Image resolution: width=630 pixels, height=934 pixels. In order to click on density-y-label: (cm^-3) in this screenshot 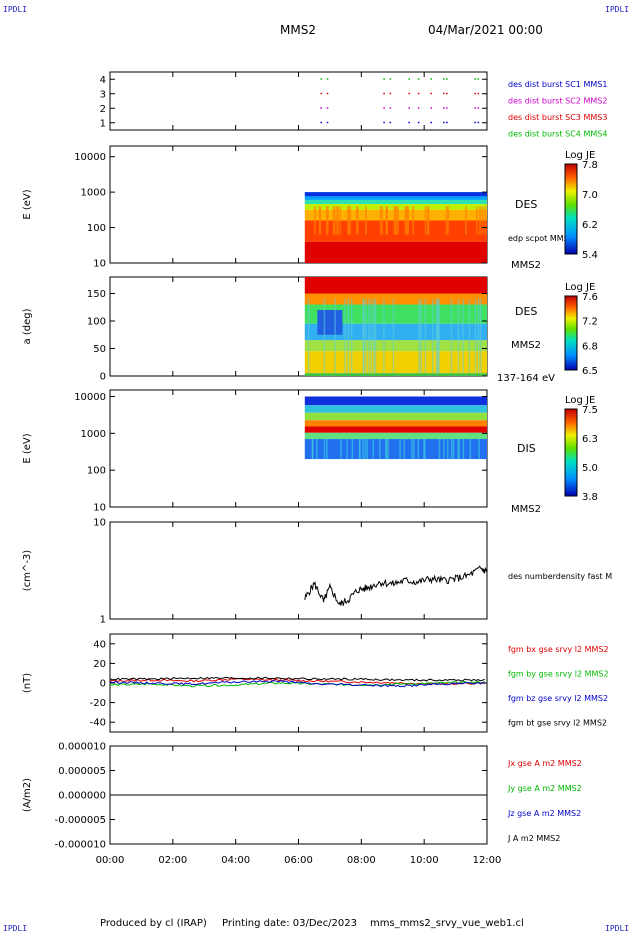, I will do `click(27, 570)`.